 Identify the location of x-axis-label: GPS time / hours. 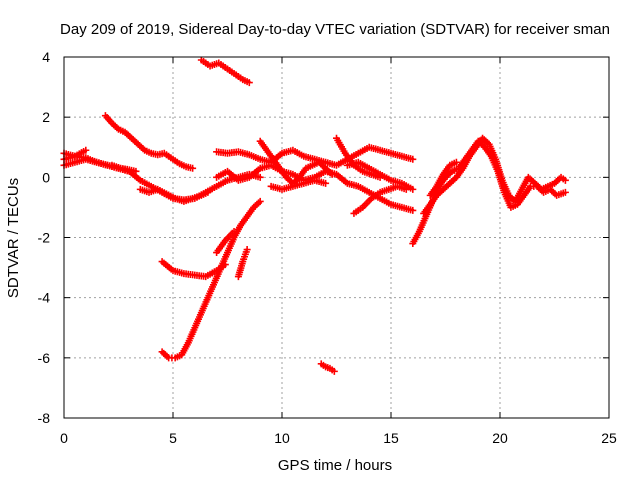
(335, 465).